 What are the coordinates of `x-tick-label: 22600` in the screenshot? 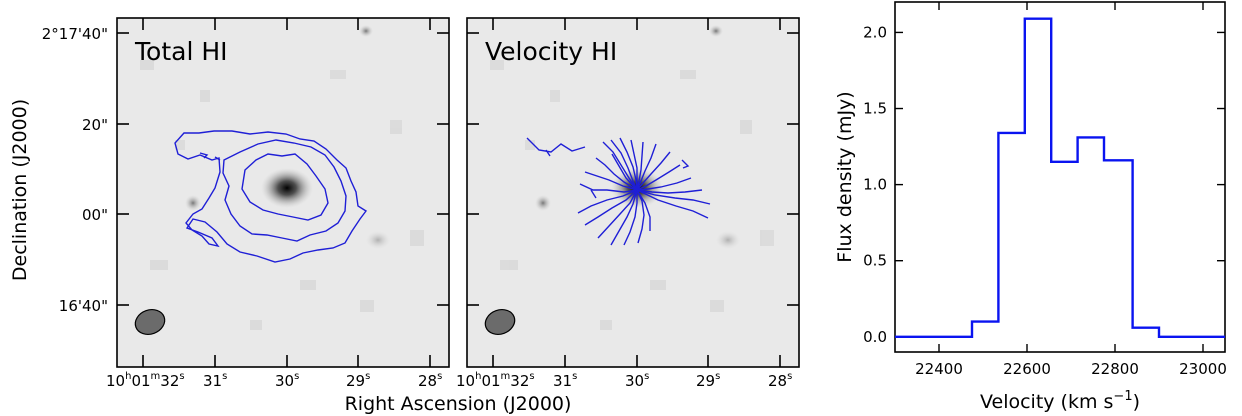 It's located at (1027, 369).